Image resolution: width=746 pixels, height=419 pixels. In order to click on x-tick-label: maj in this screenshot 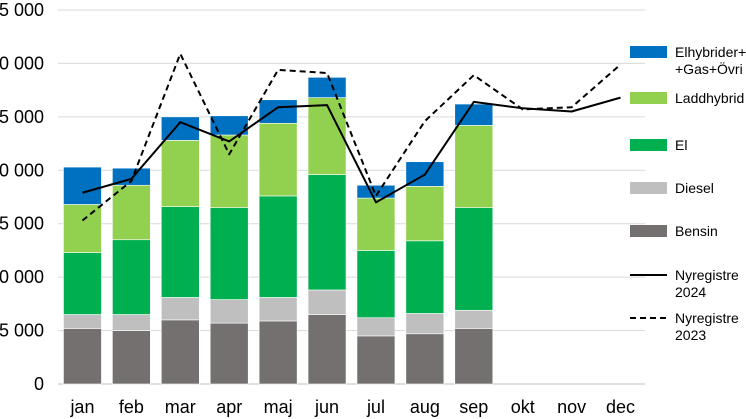, I will do `click(278, 407)`.